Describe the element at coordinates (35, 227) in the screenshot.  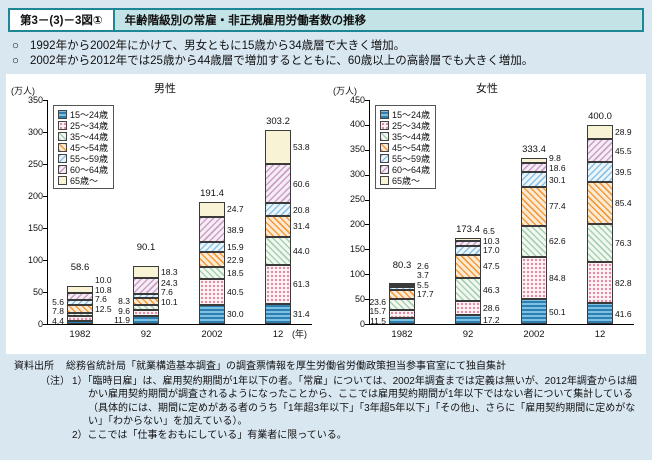
I see `y-tick-label: 150` at that location.